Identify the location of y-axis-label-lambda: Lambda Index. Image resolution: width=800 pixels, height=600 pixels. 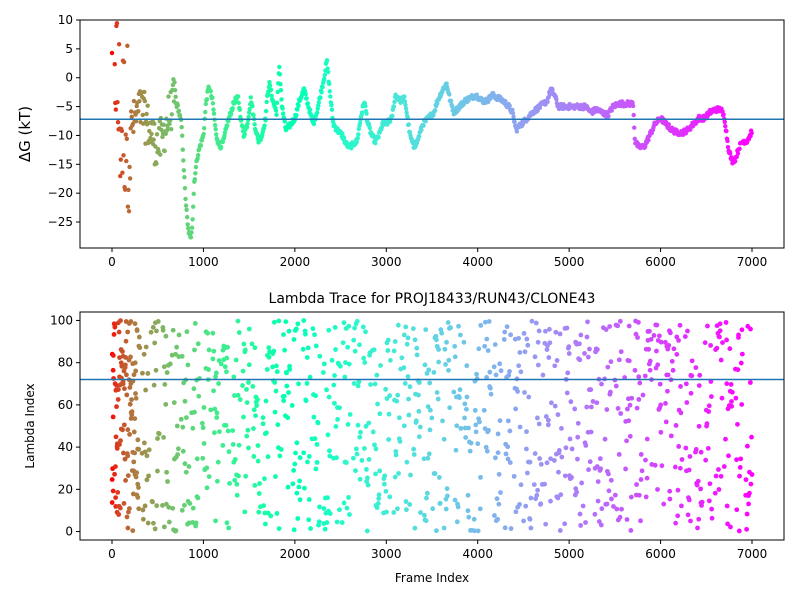
(30, 425).